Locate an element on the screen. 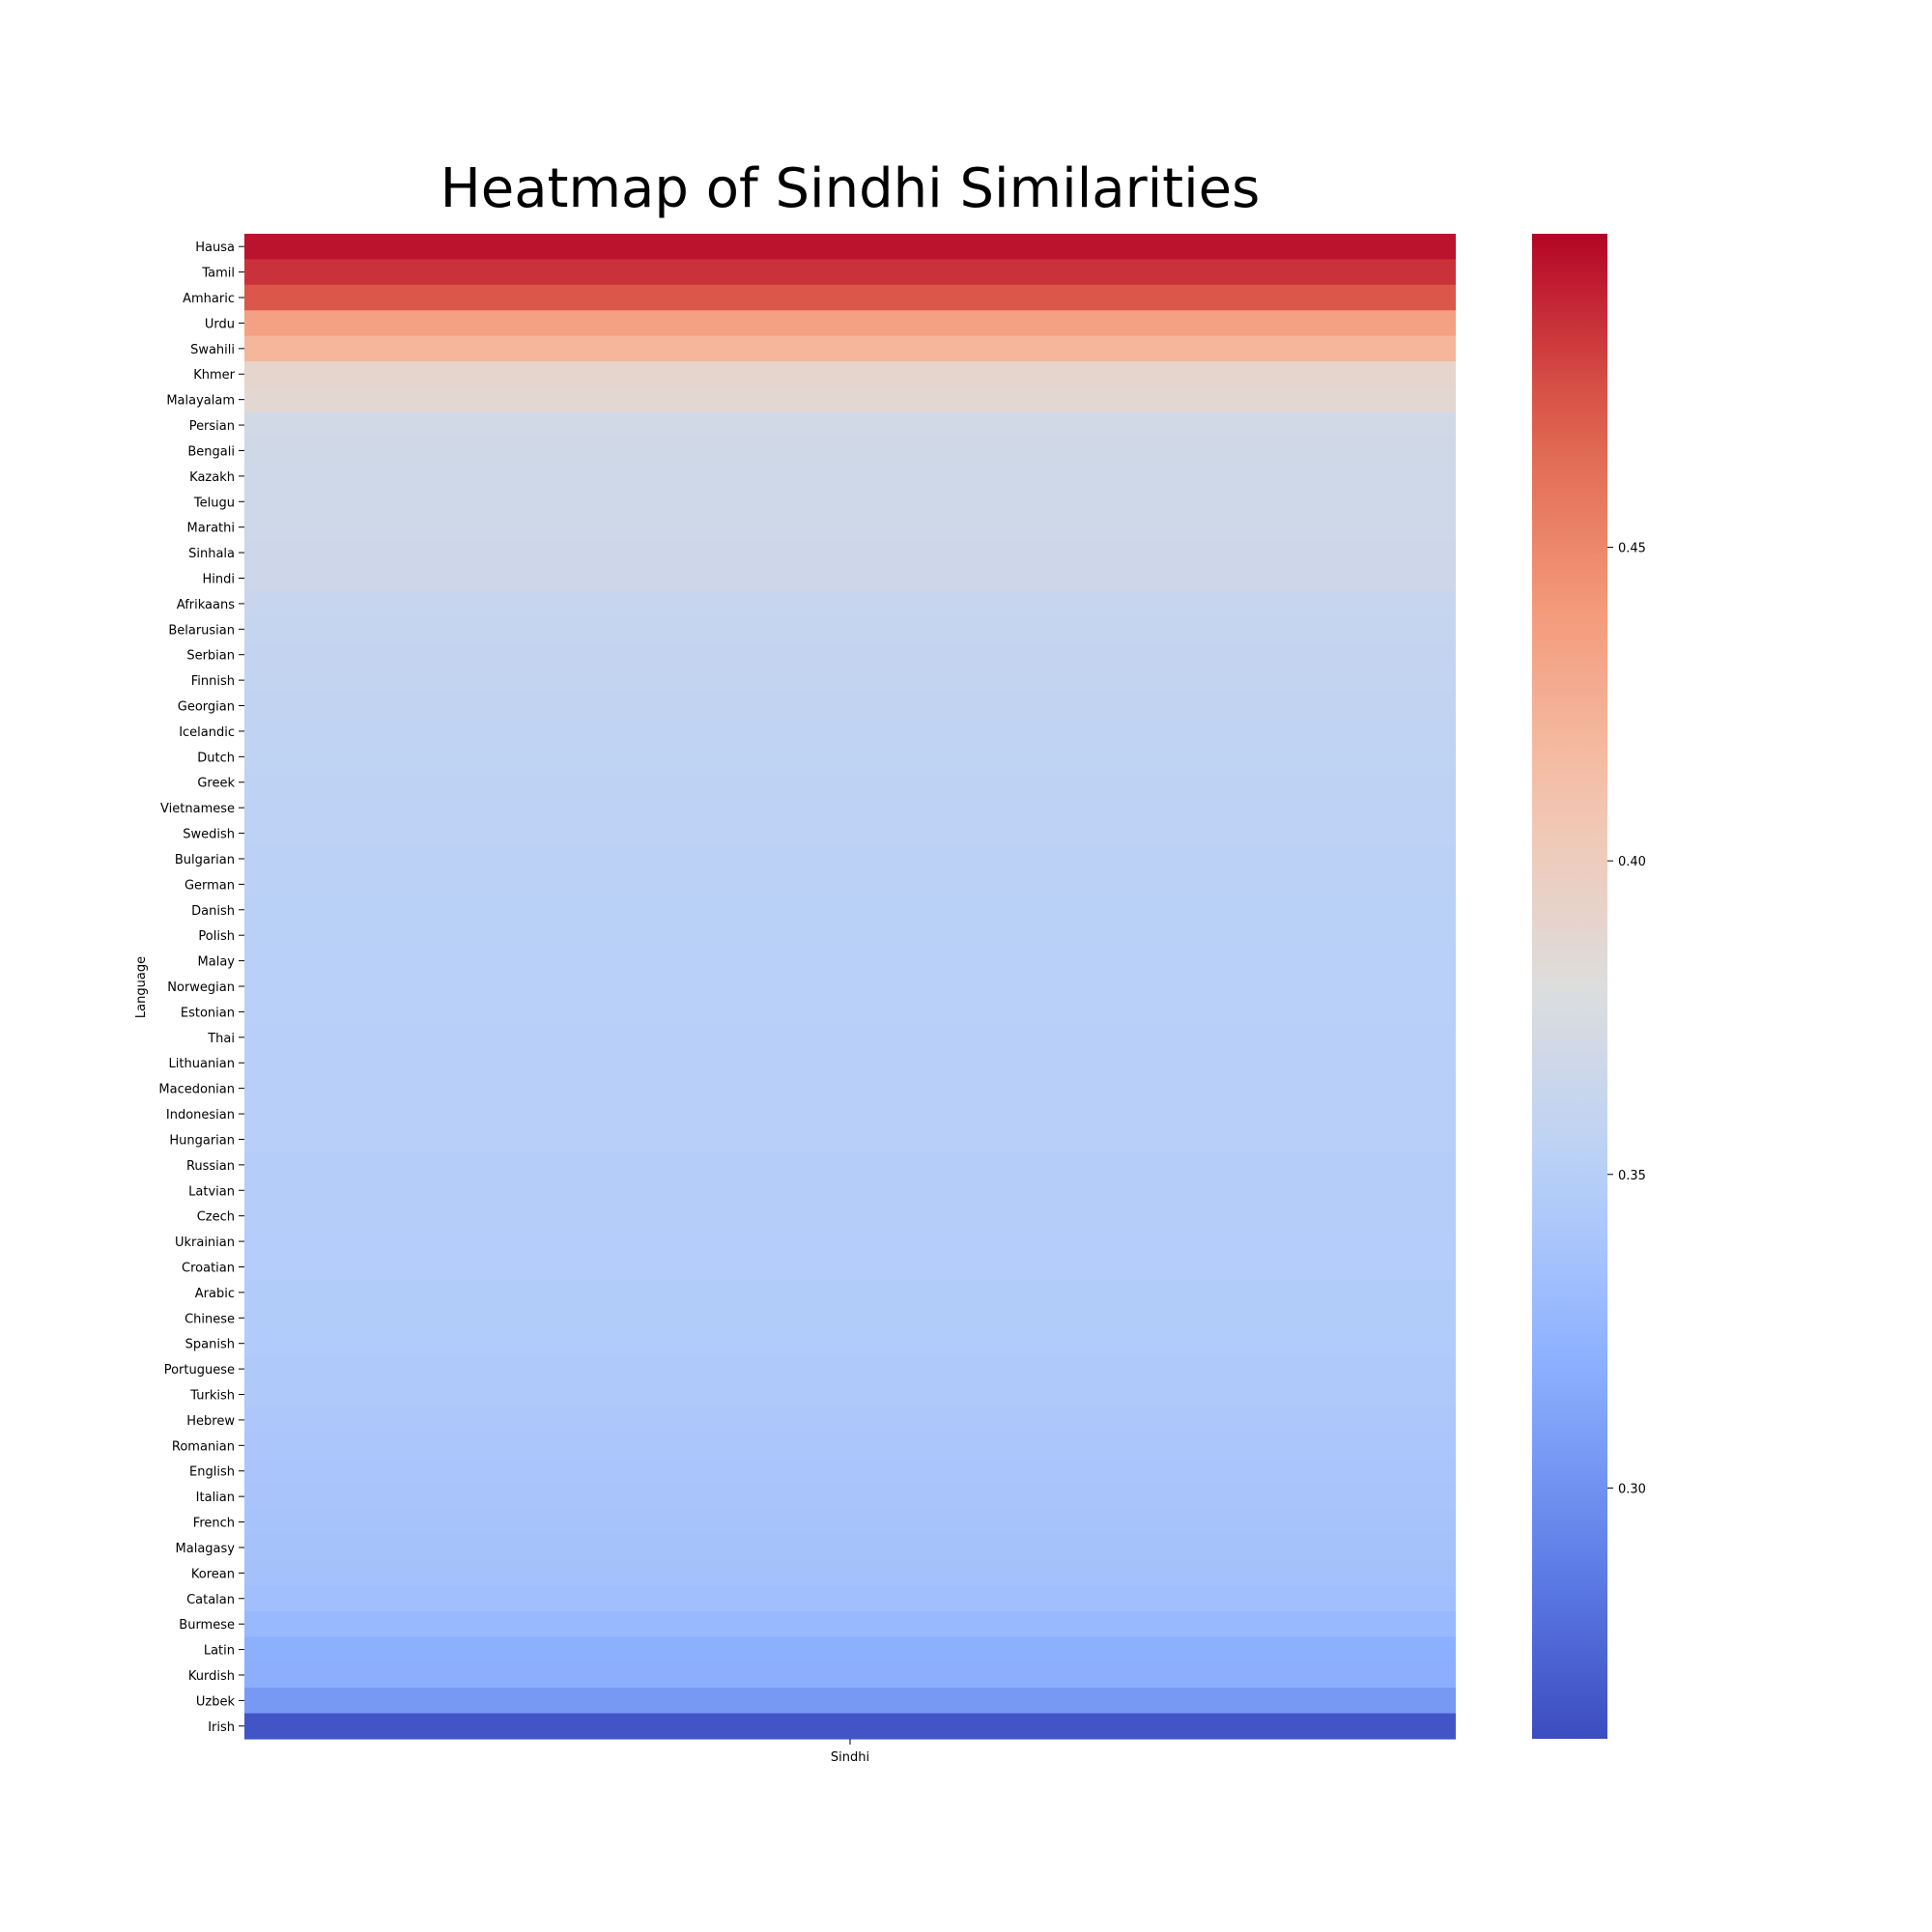 The width and height of the screenshot is (1932, 1932). y-tick-label: German is located at coordinates (210, 885).